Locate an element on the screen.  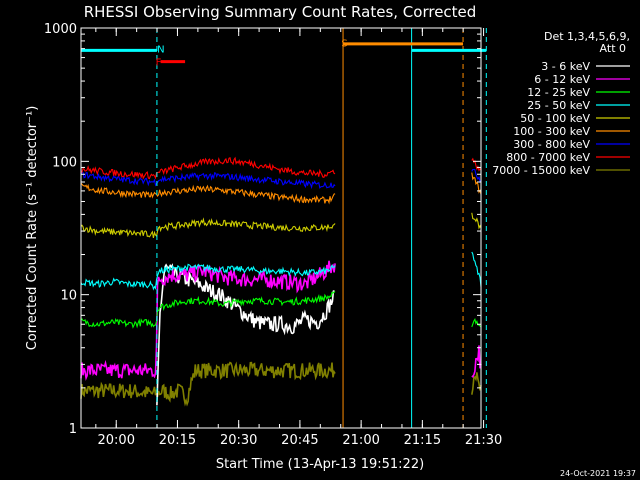
legend-label-1: 6 - 12 keV is located at coordinates (562, 79).